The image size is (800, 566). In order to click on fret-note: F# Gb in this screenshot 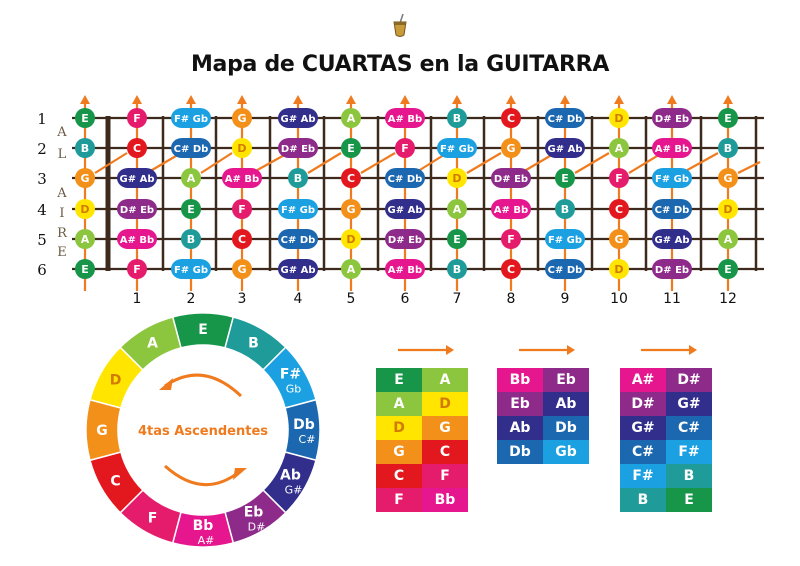, I will do `click(672, 178)`.